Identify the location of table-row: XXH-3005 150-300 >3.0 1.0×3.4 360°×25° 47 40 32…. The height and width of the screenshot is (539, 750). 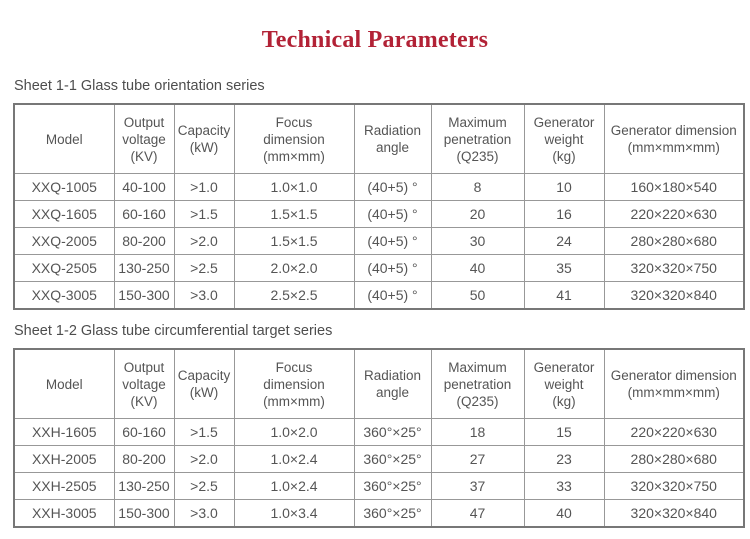
(379, 513).